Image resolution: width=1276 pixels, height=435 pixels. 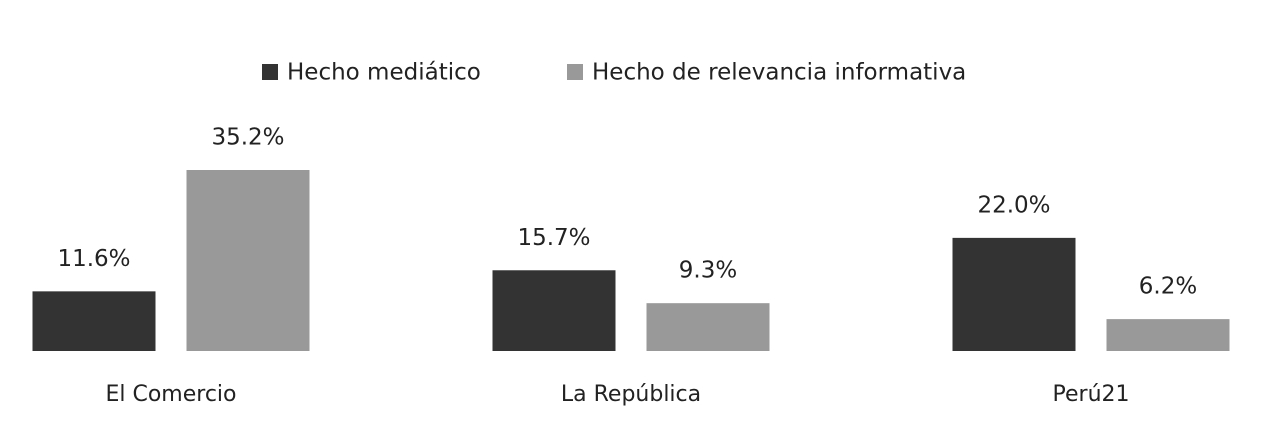 I want to click on value-label: 6.2%, so click(x=1168, y=287).